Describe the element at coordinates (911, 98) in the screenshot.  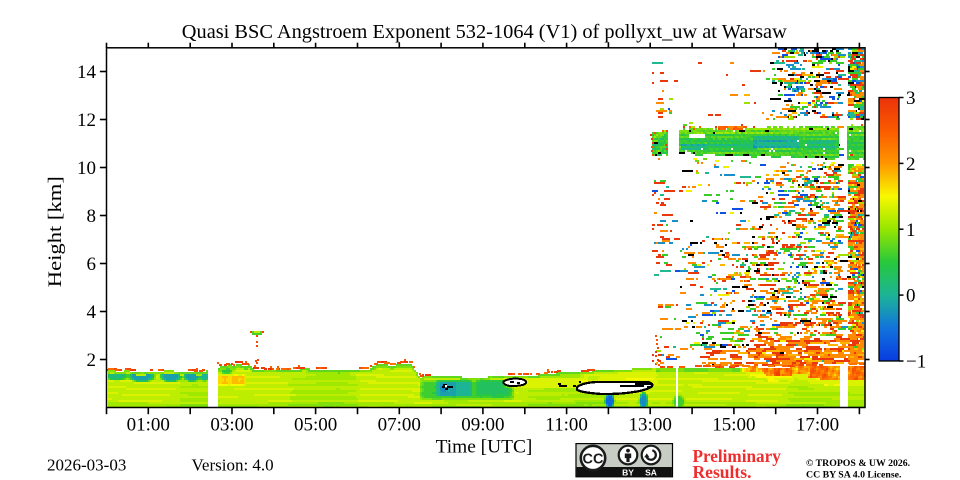
I see `svg-text: 3` at that location.